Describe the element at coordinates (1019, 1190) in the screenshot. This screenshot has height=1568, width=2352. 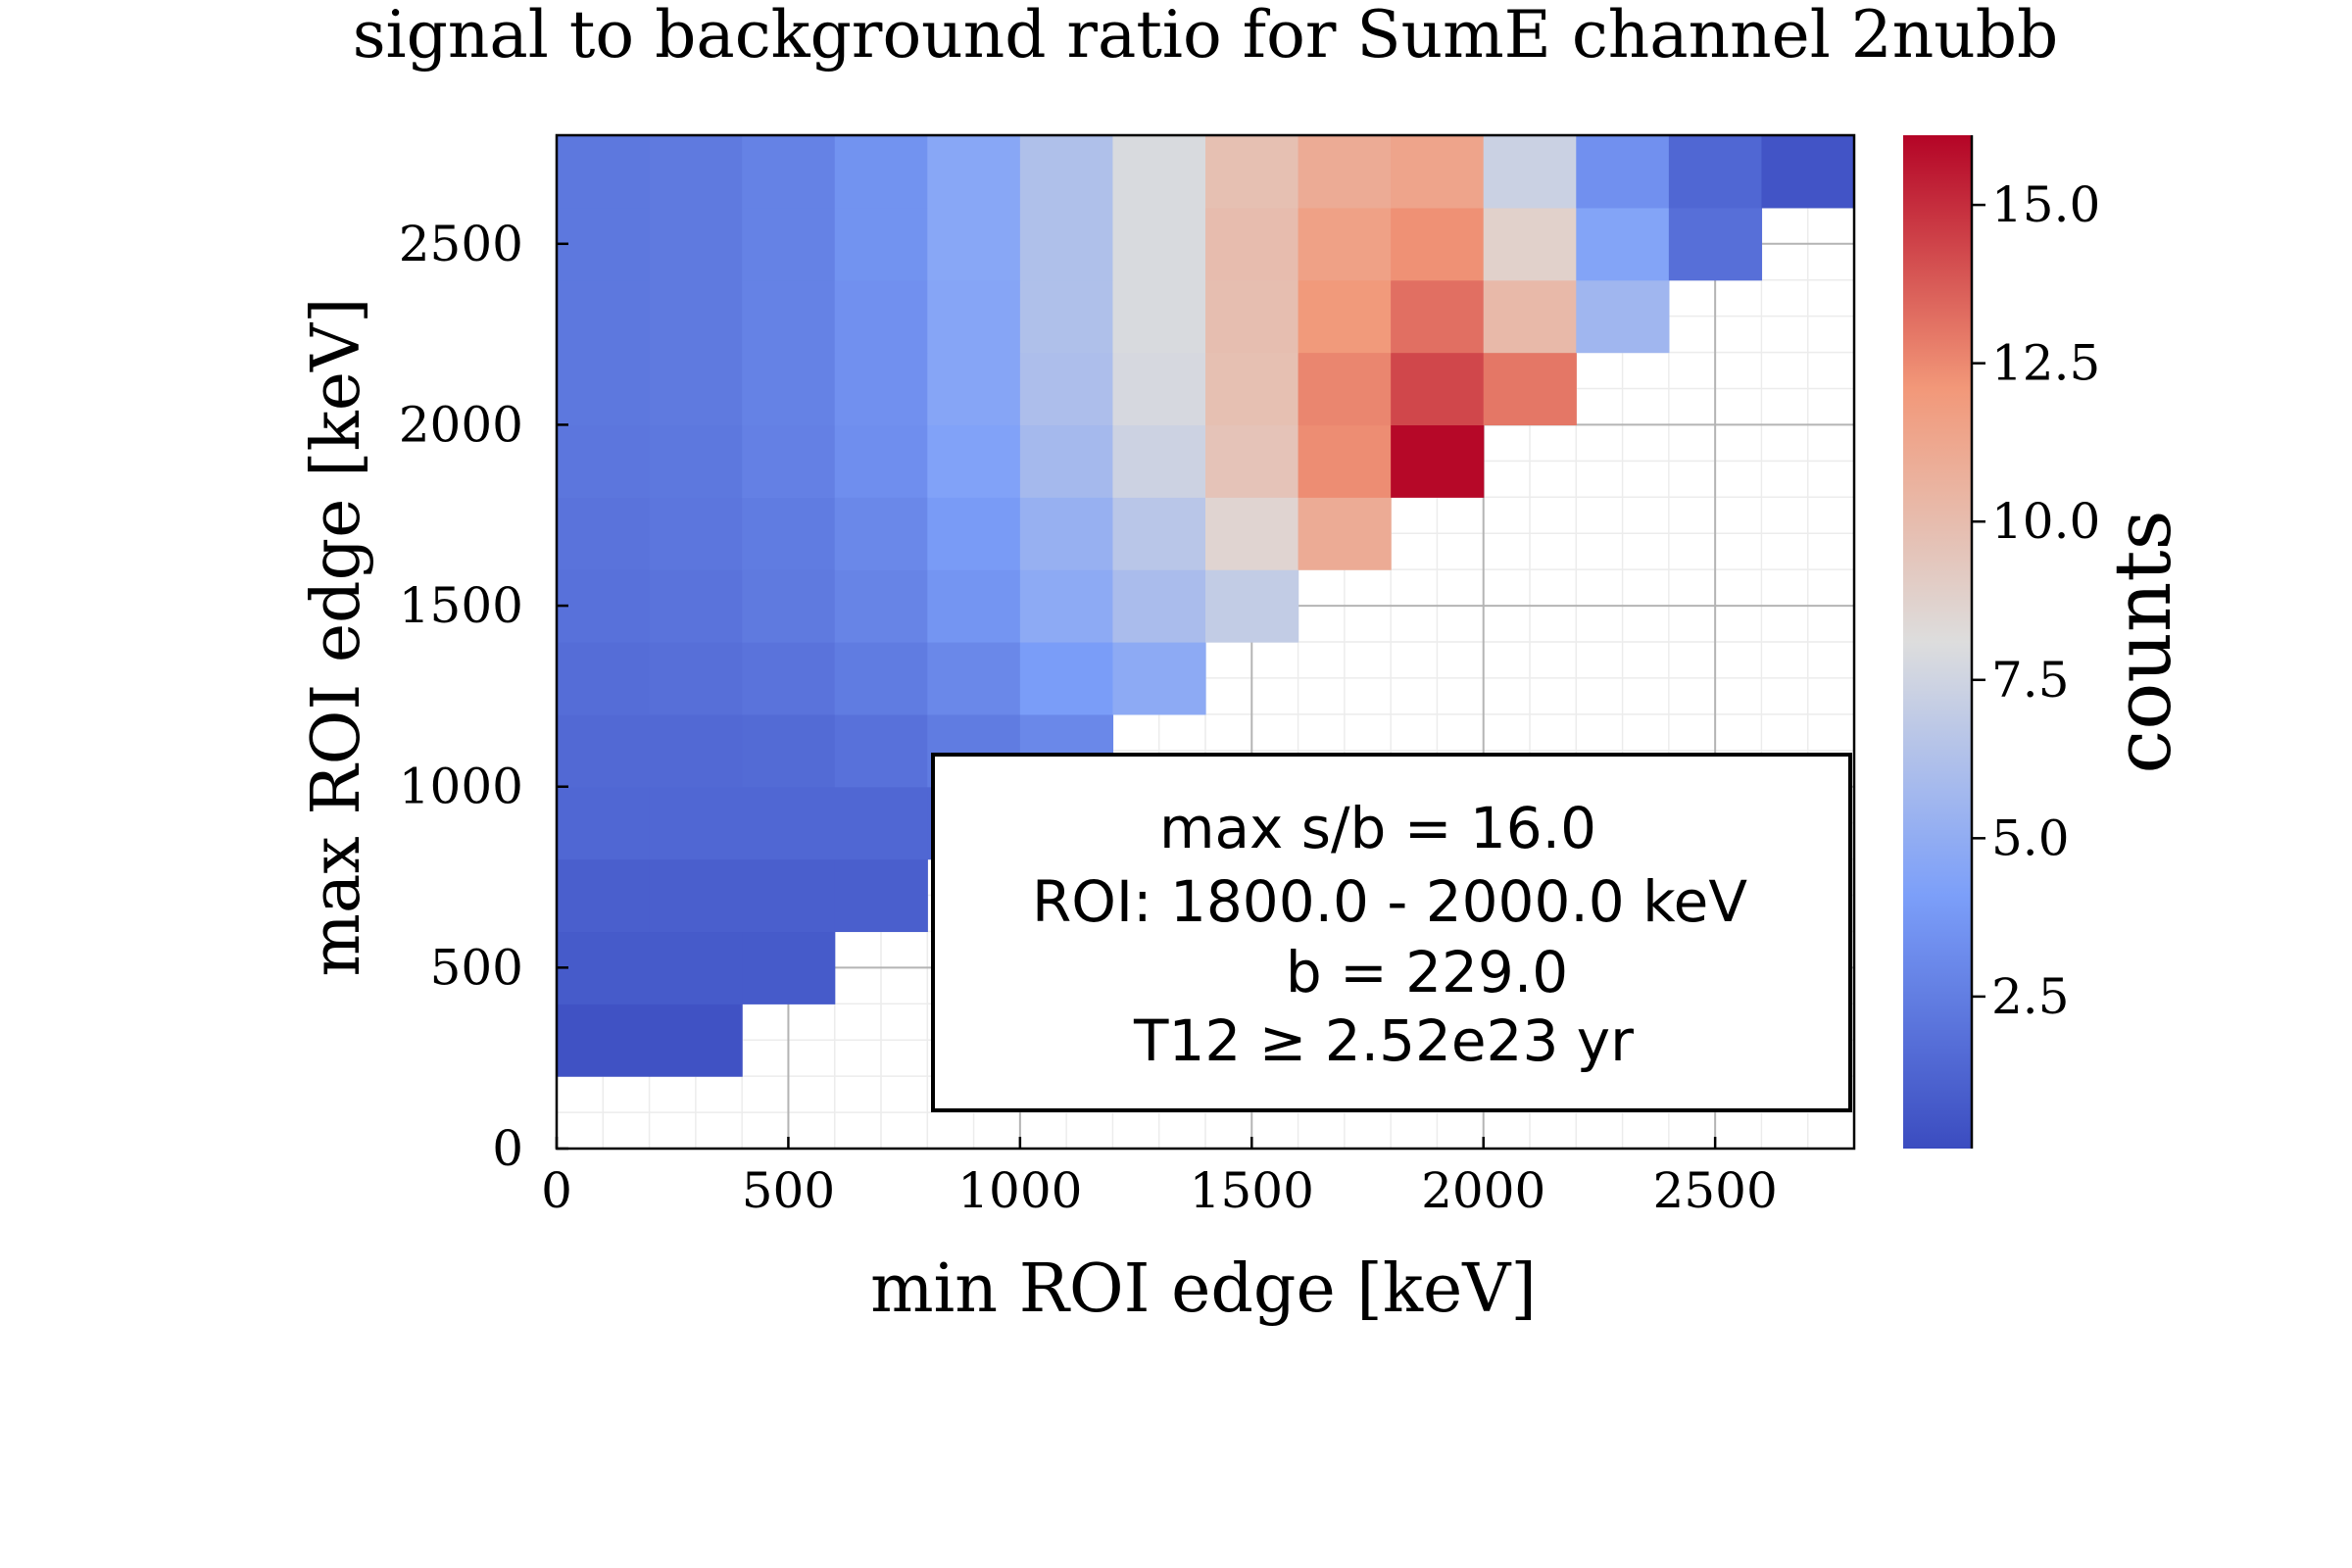
I see `x-tick-label: 1000` at that location.